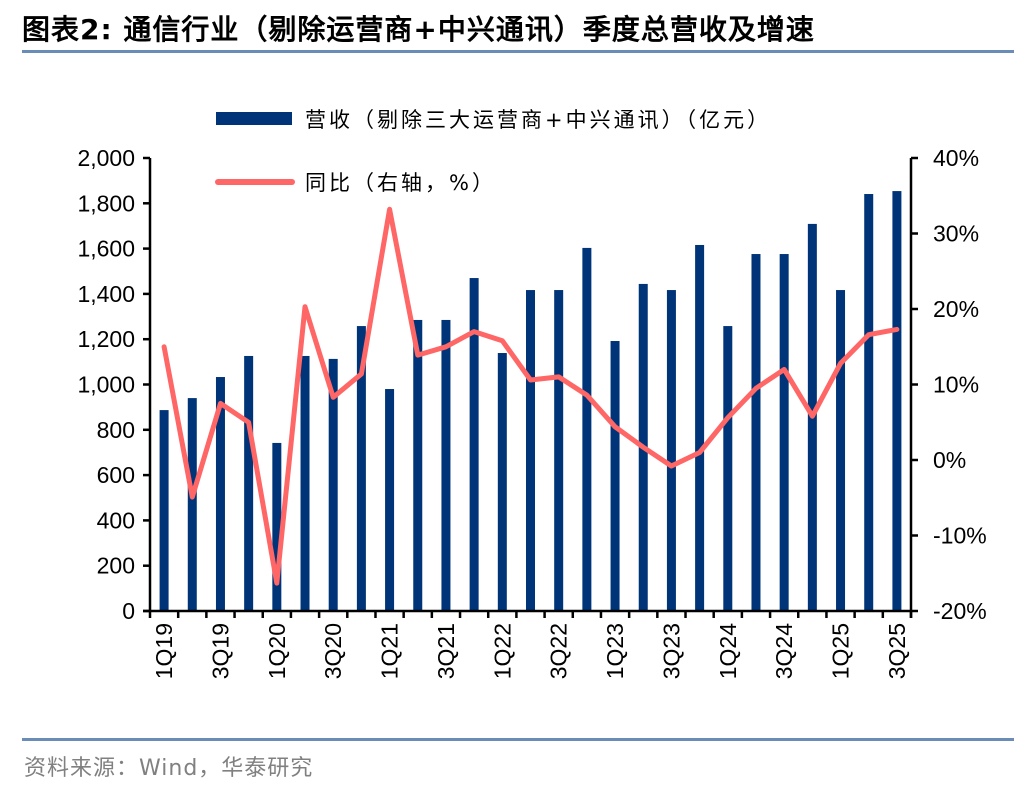 This screenshot has width=1036, height=792. I want to click on bar-3Q19, so click(220, 494).